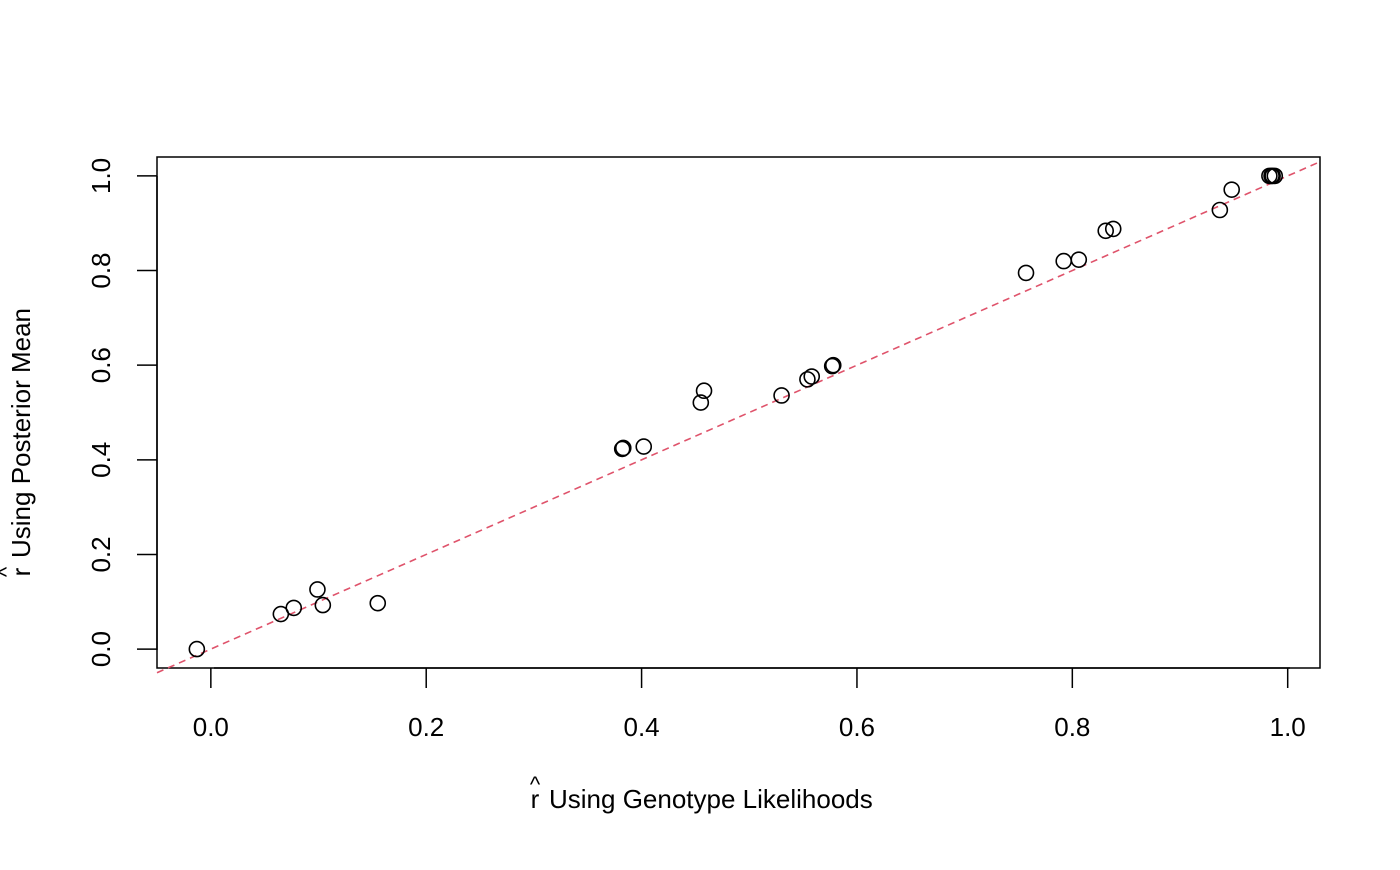 The width and height of the screenshot is (1400, 870). I want to click on y-axis-title-text: Using Posterior Mean, so click(21, 433).